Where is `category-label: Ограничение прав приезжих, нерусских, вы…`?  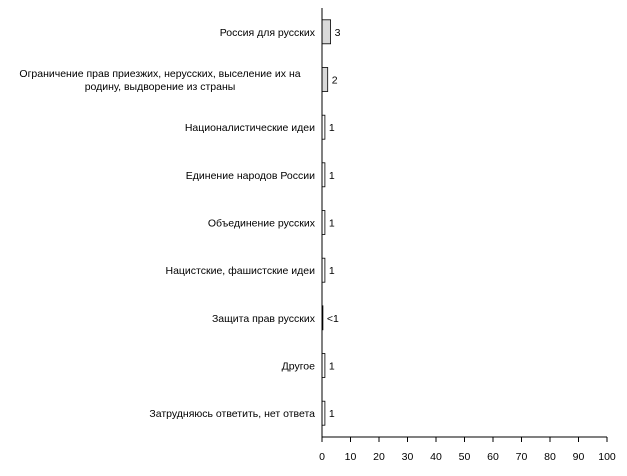 category-label: Ограничение прав приезжих, нерусских, вы… is located at coordinates (159, 74).